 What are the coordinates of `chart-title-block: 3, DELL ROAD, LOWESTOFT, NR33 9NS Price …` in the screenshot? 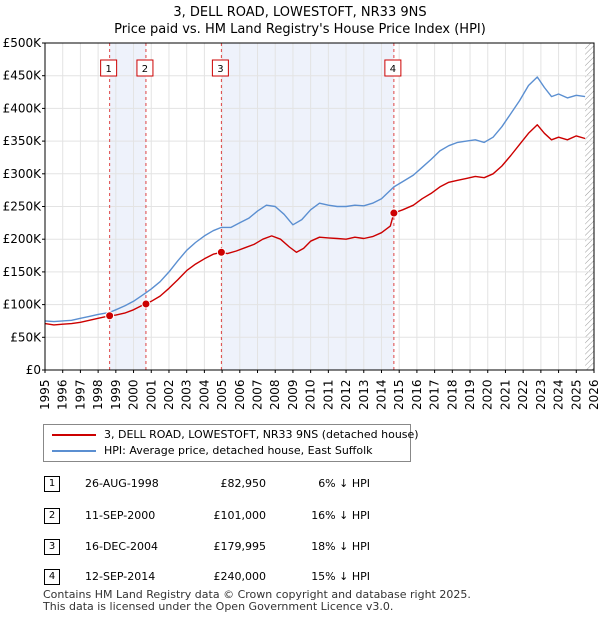 It's located at (300, 21).